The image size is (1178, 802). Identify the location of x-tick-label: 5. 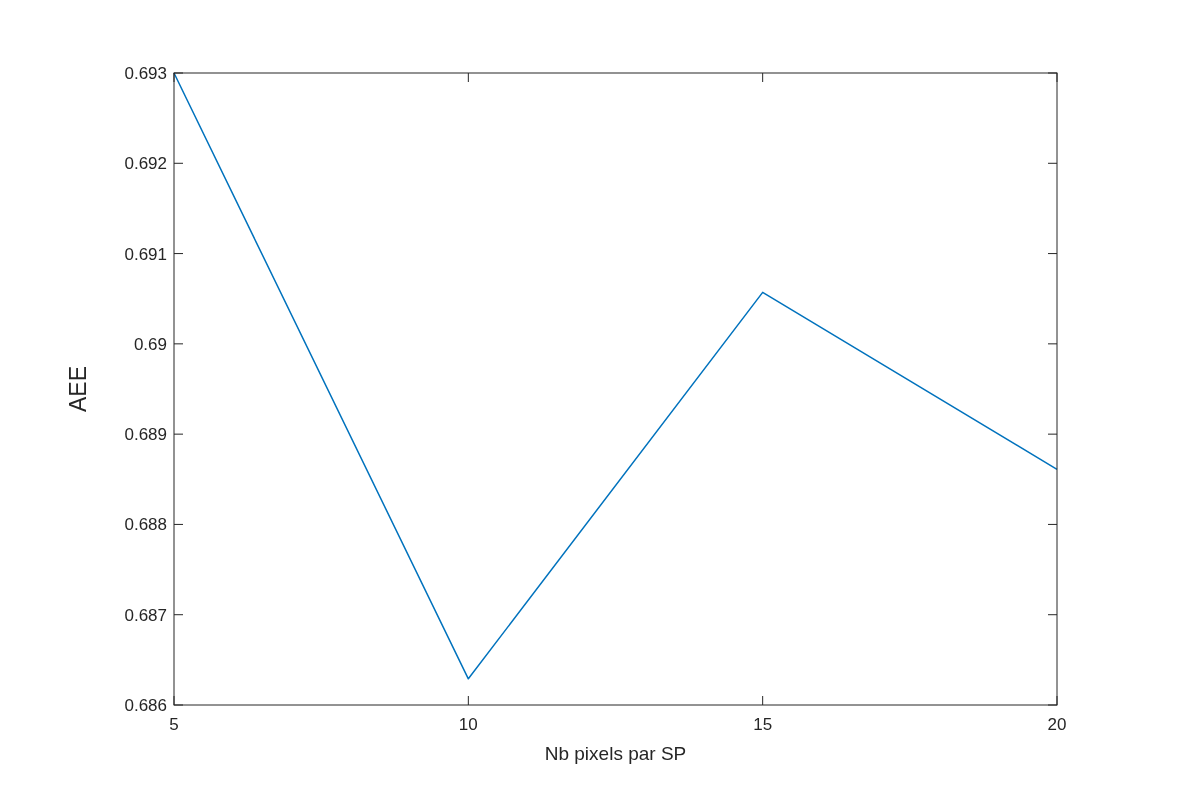
(174, 724).